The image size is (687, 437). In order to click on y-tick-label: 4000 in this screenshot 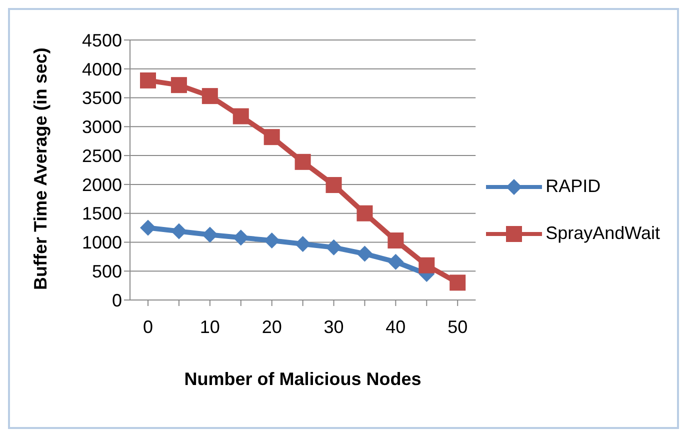, I will do `click(102, 69)`.